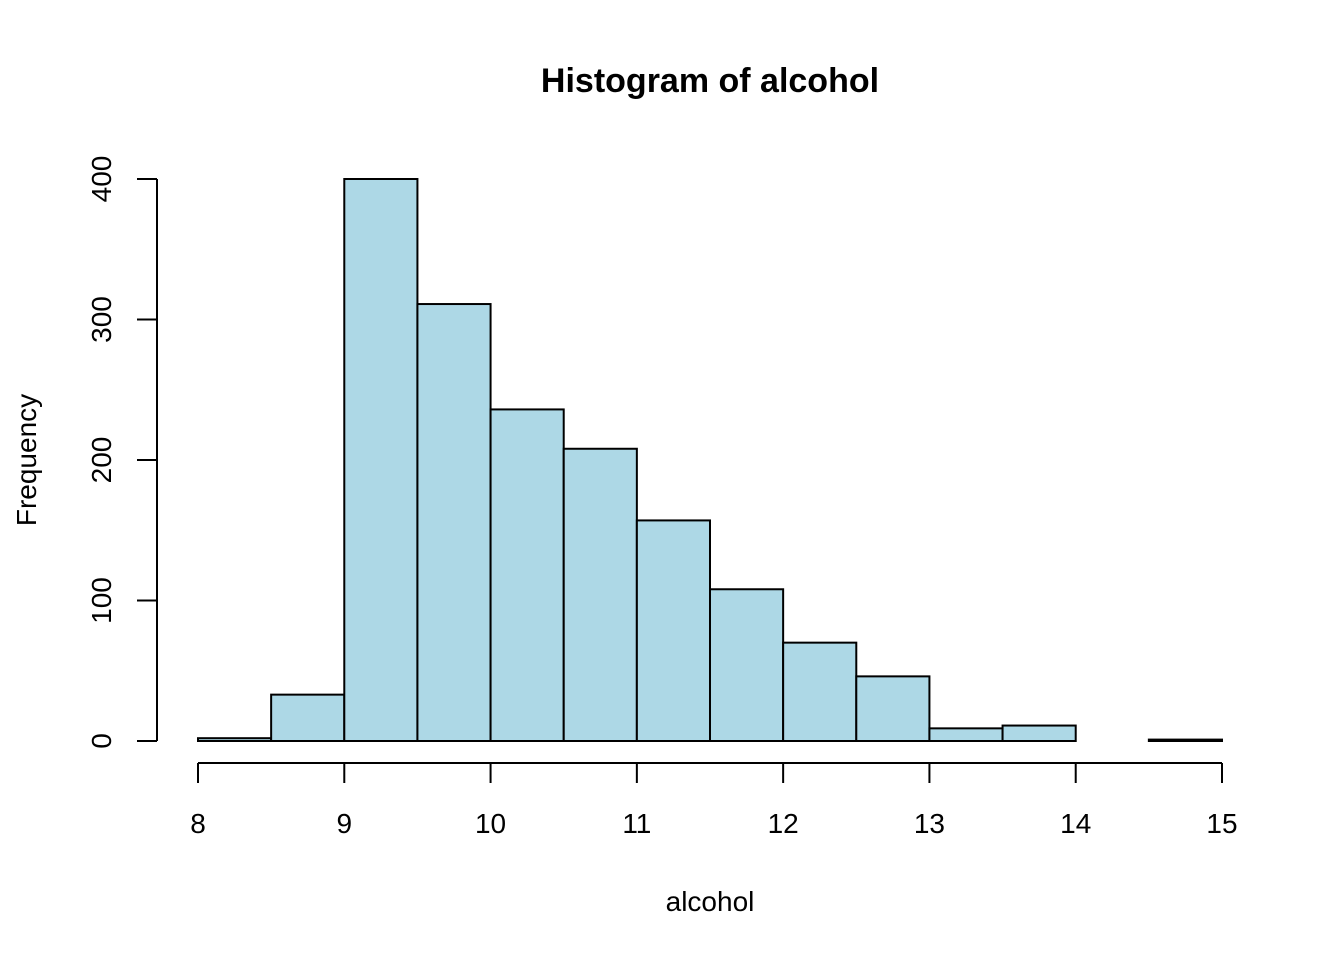  What do you see at coordinates (710, 901) in the screenshot?
I see `x-axis-label: alcohol` at bounding box center [710, 901].